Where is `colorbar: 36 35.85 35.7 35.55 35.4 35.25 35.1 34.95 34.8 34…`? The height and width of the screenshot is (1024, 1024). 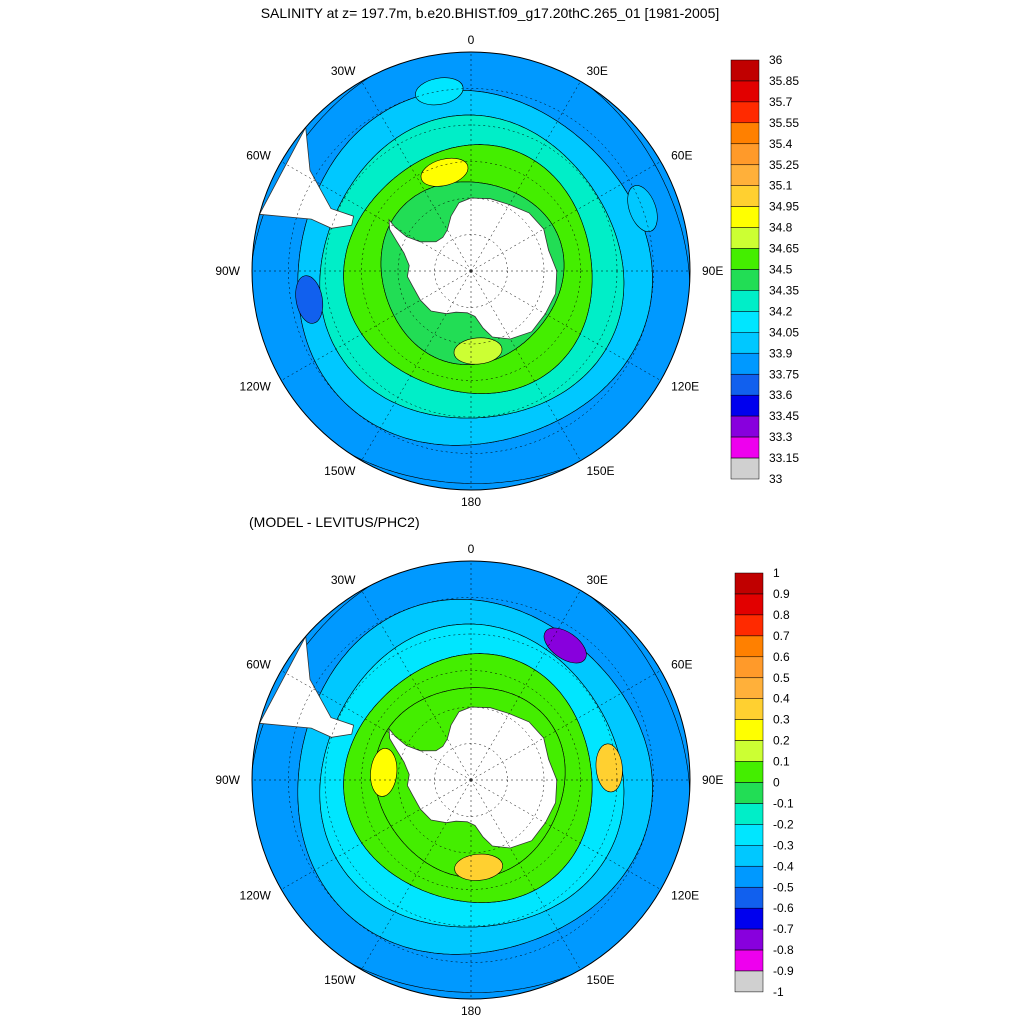
colorbar: 36 35.85 35.7 35.55 35.4 35.25 35.1 34.95 34.8 34… is located at coordinates (764, 269).